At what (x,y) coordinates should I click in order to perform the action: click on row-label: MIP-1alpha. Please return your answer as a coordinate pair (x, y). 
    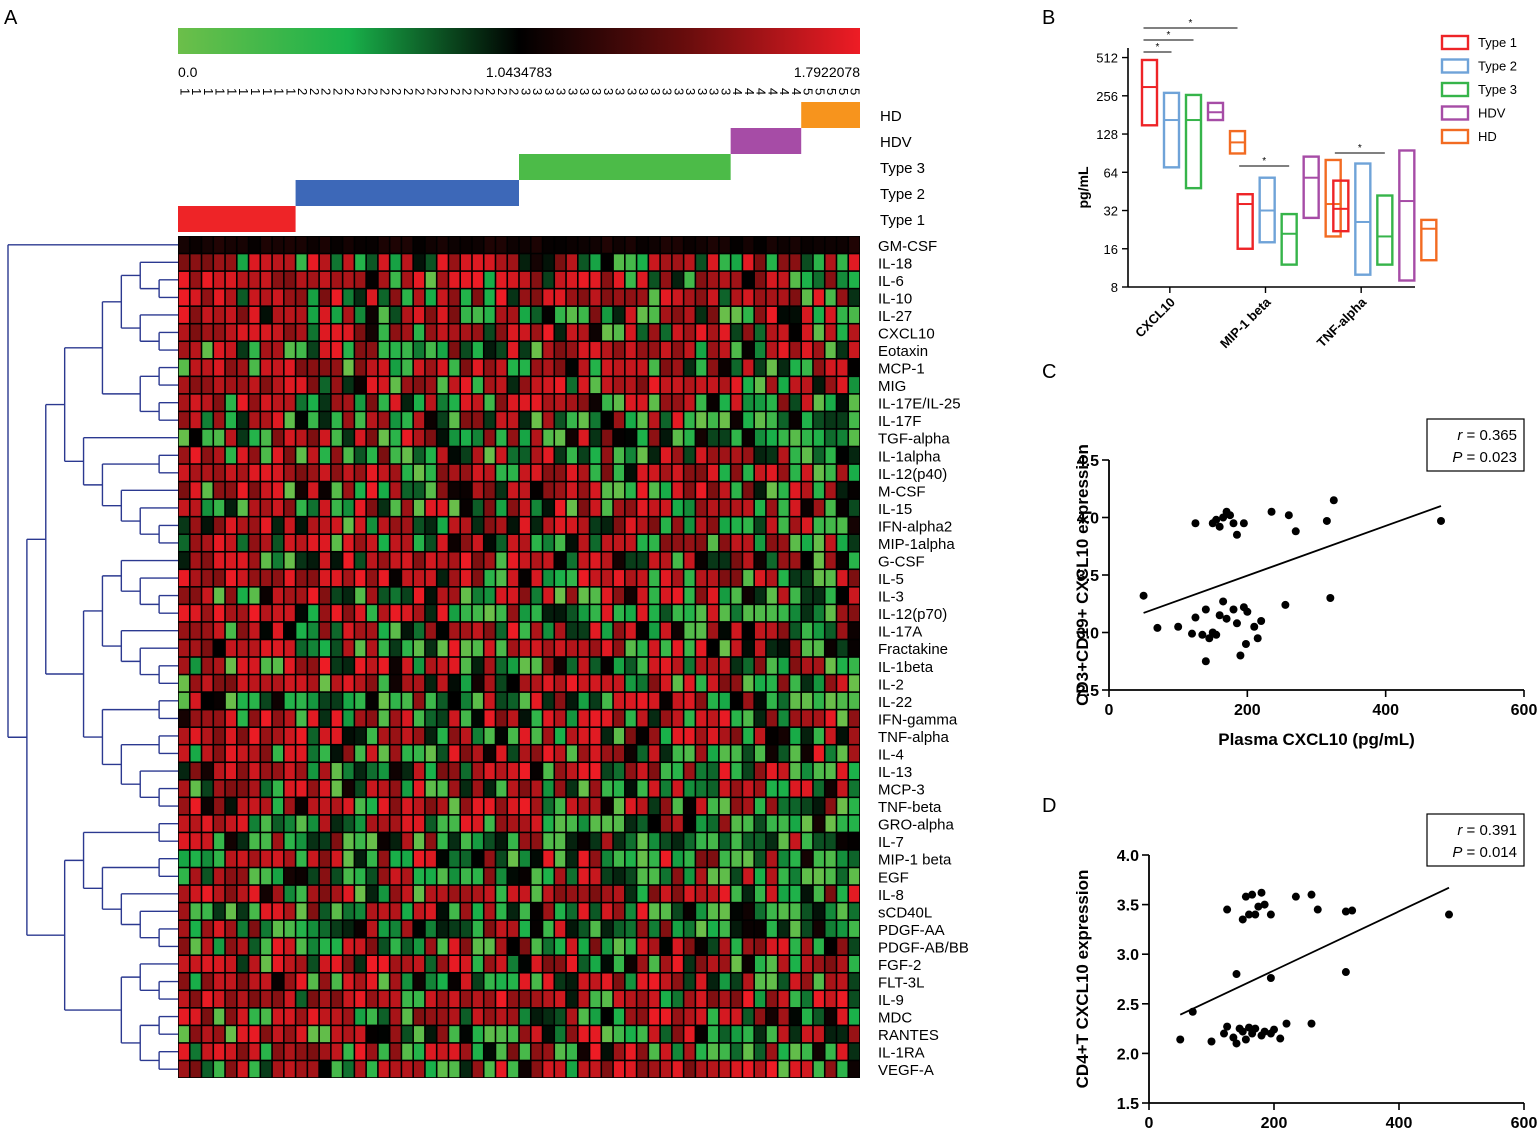
    Looking at the image, I should click on (916, 544).